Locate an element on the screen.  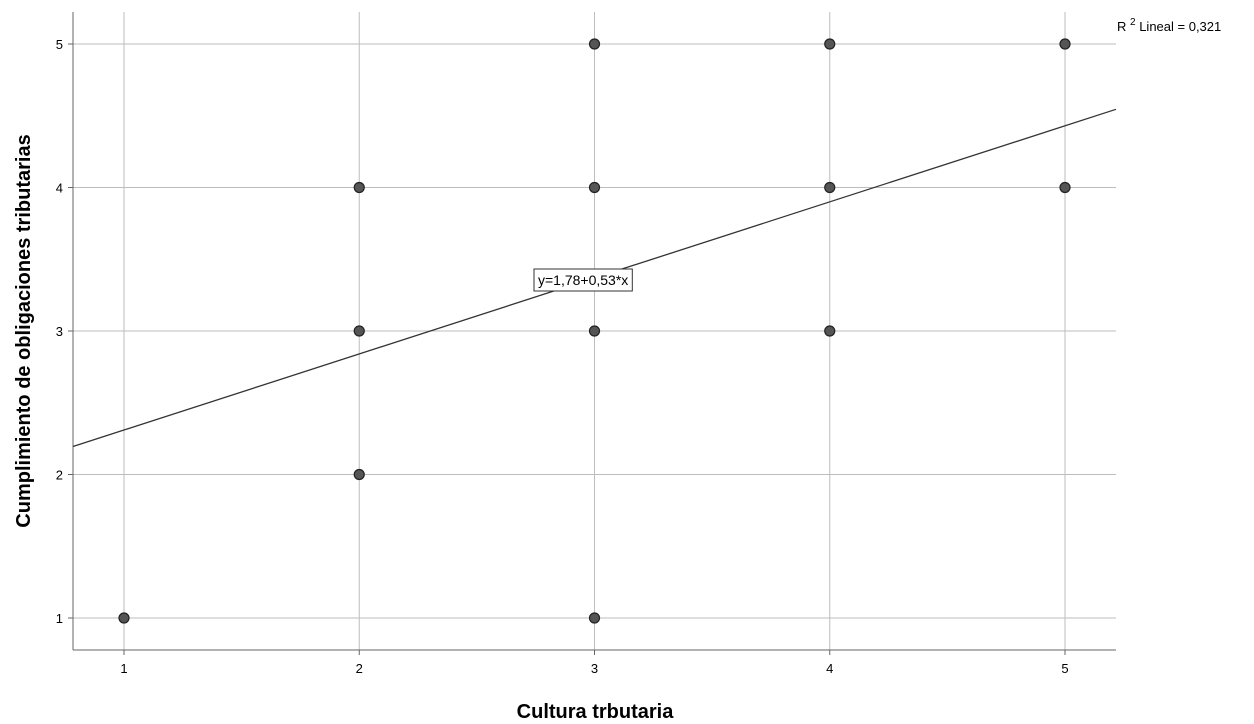
equation-label: y=1,78+0,53*x is located at coordinates (583, 280).